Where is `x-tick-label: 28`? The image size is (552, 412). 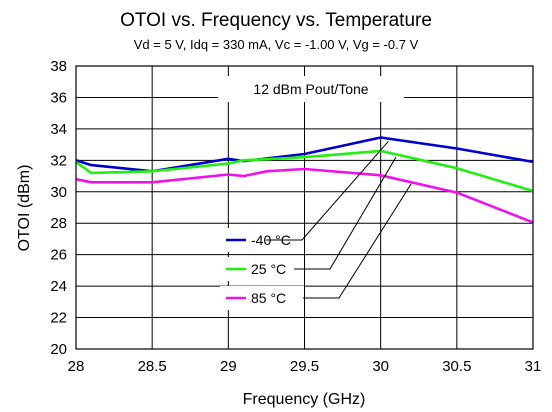 x-tick-label: 28 is located at coordinates (76, 366).